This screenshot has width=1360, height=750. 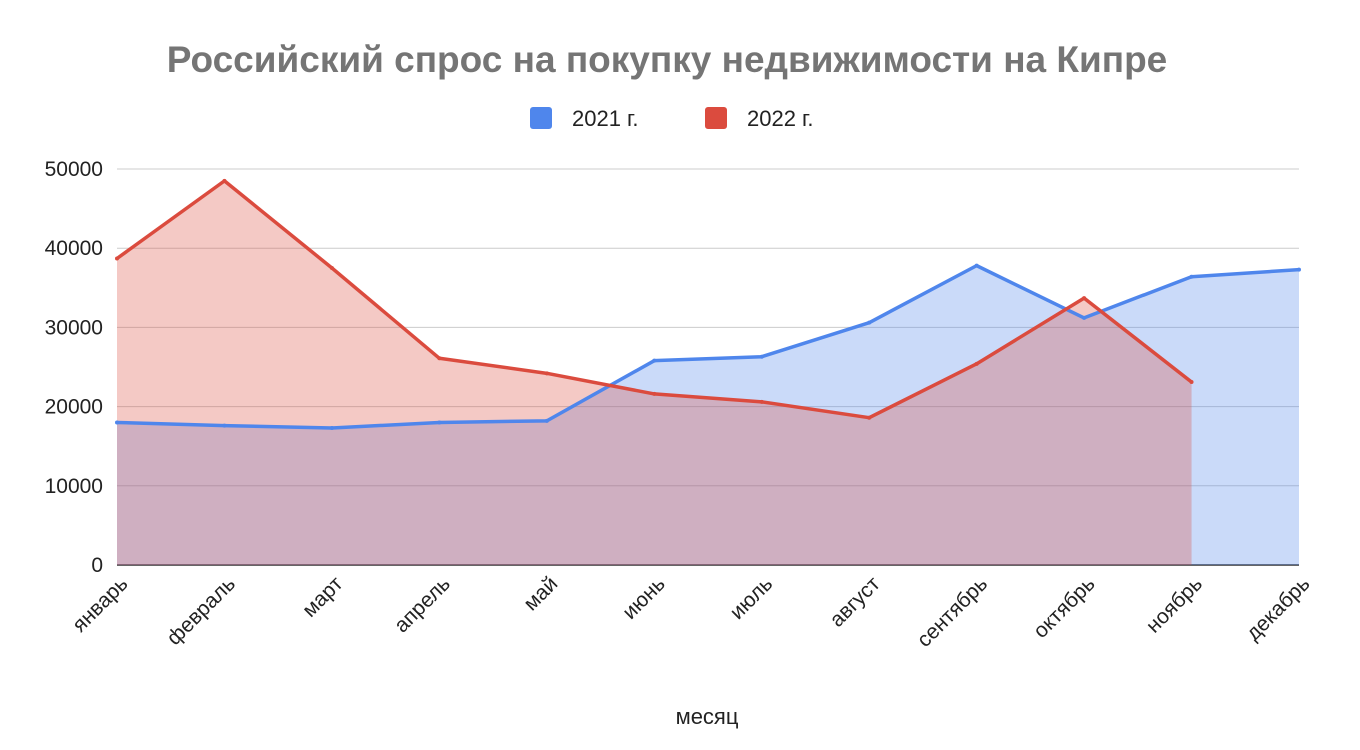 What do you see at coordinates (97, 565) in the screenshot?
I see `y-tick-label: 0` at bounding box center [97, 565].